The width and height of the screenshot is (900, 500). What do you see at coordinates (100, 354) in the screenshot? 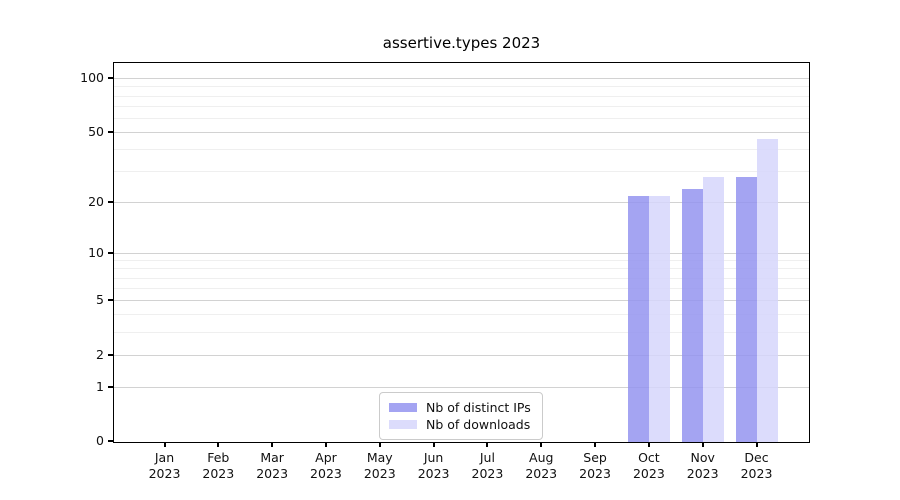
I see `y-tick-label: 2` at bounding box center [100, 354].